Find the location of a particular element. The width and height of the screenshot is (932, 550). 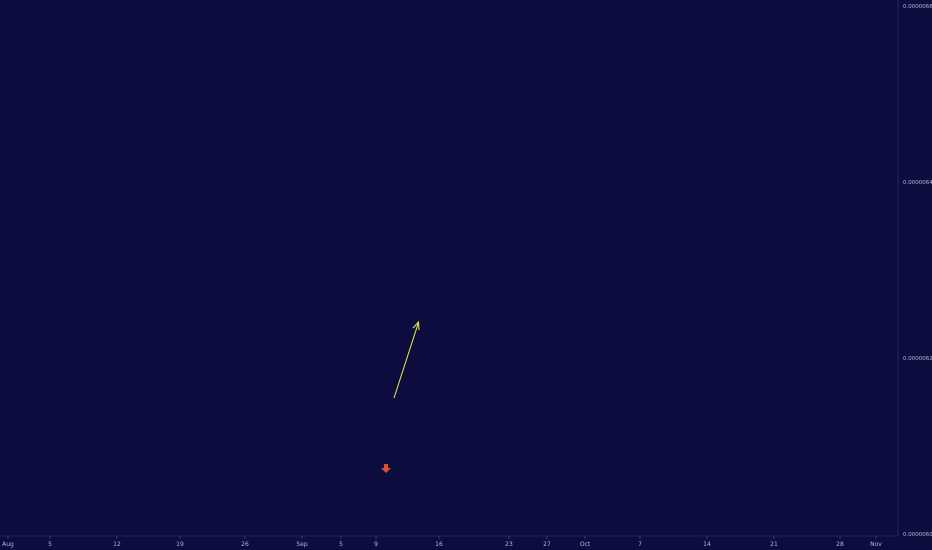

time-tick-label: 12 is located at coordinates (117, 544).